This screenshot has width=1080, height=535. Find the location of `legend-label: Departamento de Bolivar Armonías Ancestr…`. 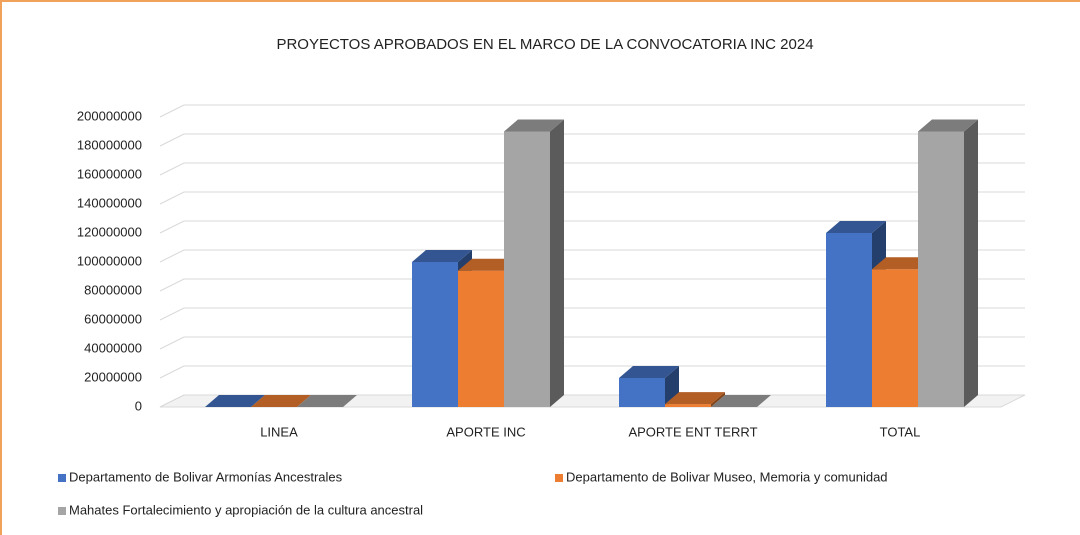

legend-label: Departamento de Bolivar Armonías Ancestr… is located at coordinates (206, 476).